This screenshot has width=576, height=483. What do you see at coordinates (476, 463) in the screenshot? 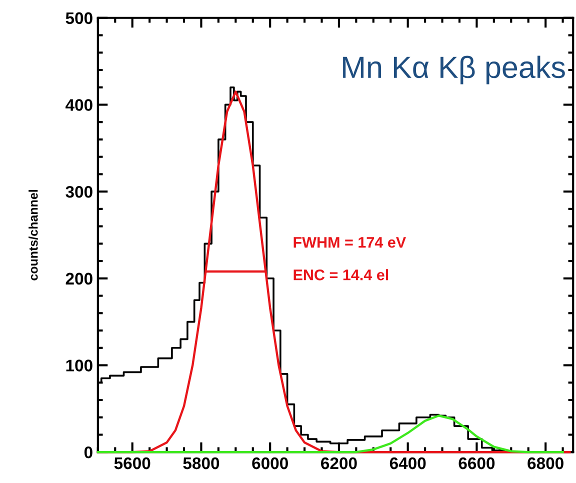
I see `x-tick-label: 6600` at bounding box center [476, 463].